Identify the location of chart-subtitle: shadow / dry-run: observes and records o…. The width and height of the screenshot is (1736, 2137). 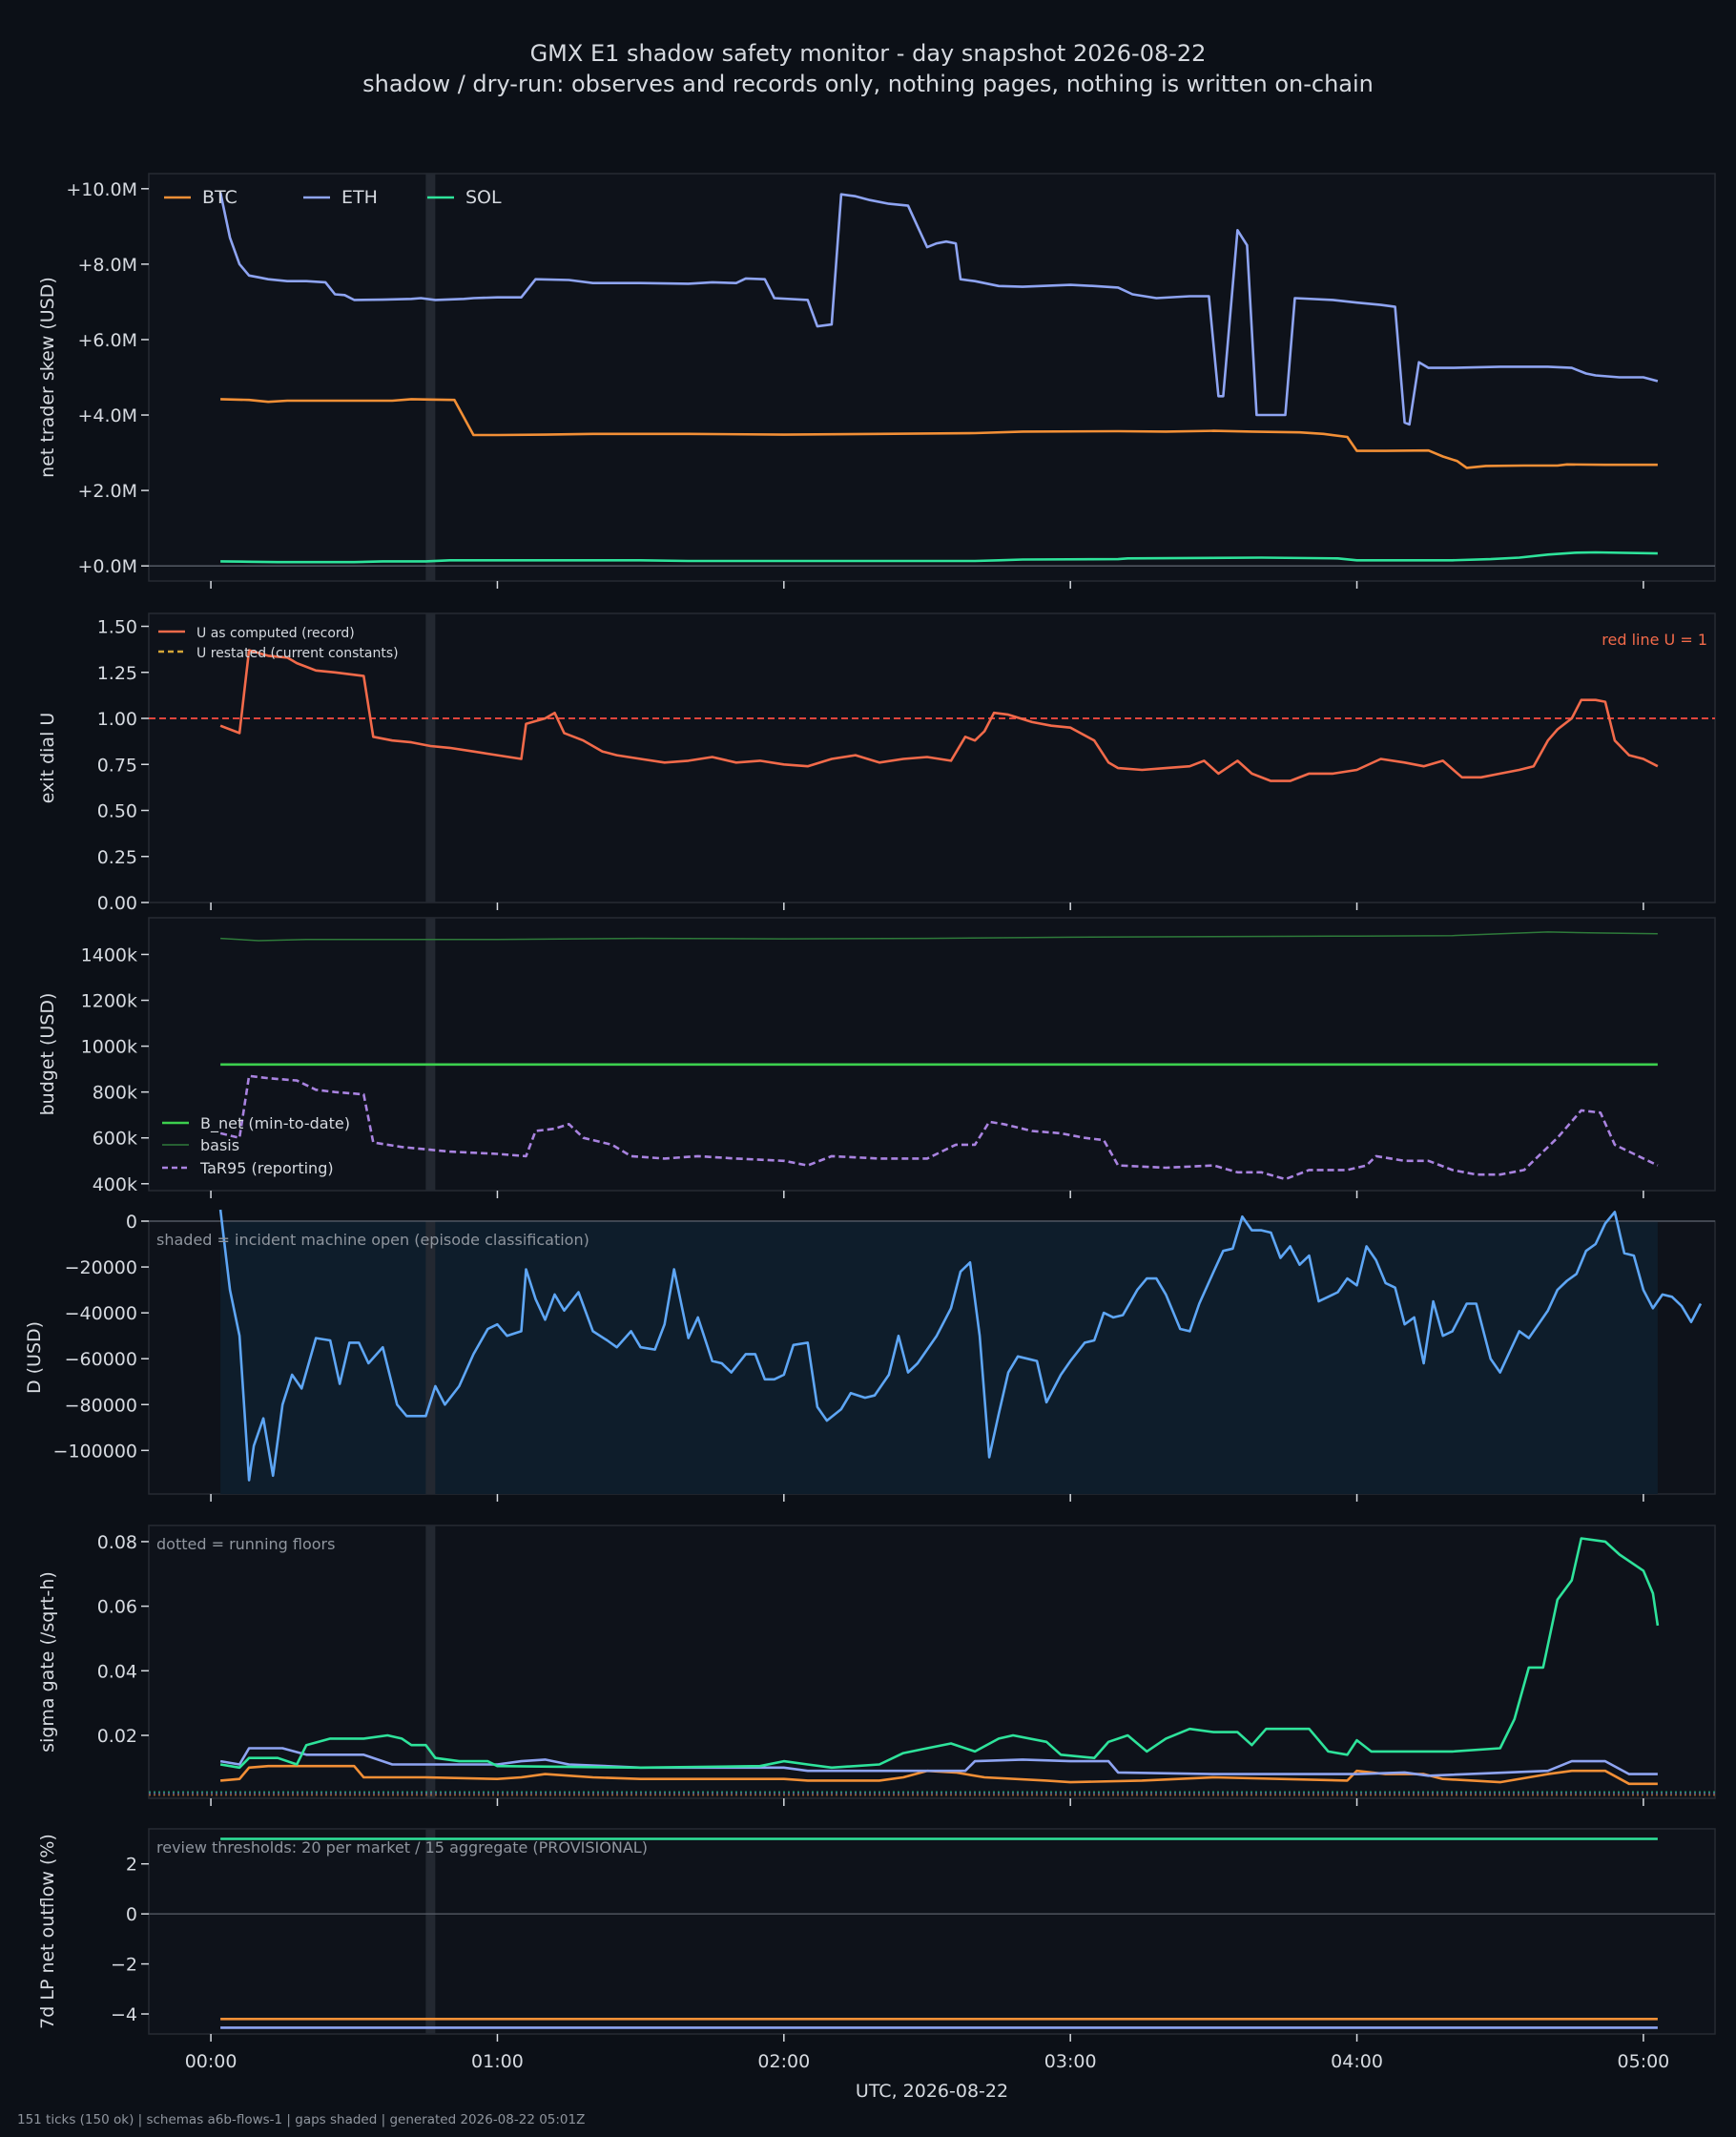
(868, 84).